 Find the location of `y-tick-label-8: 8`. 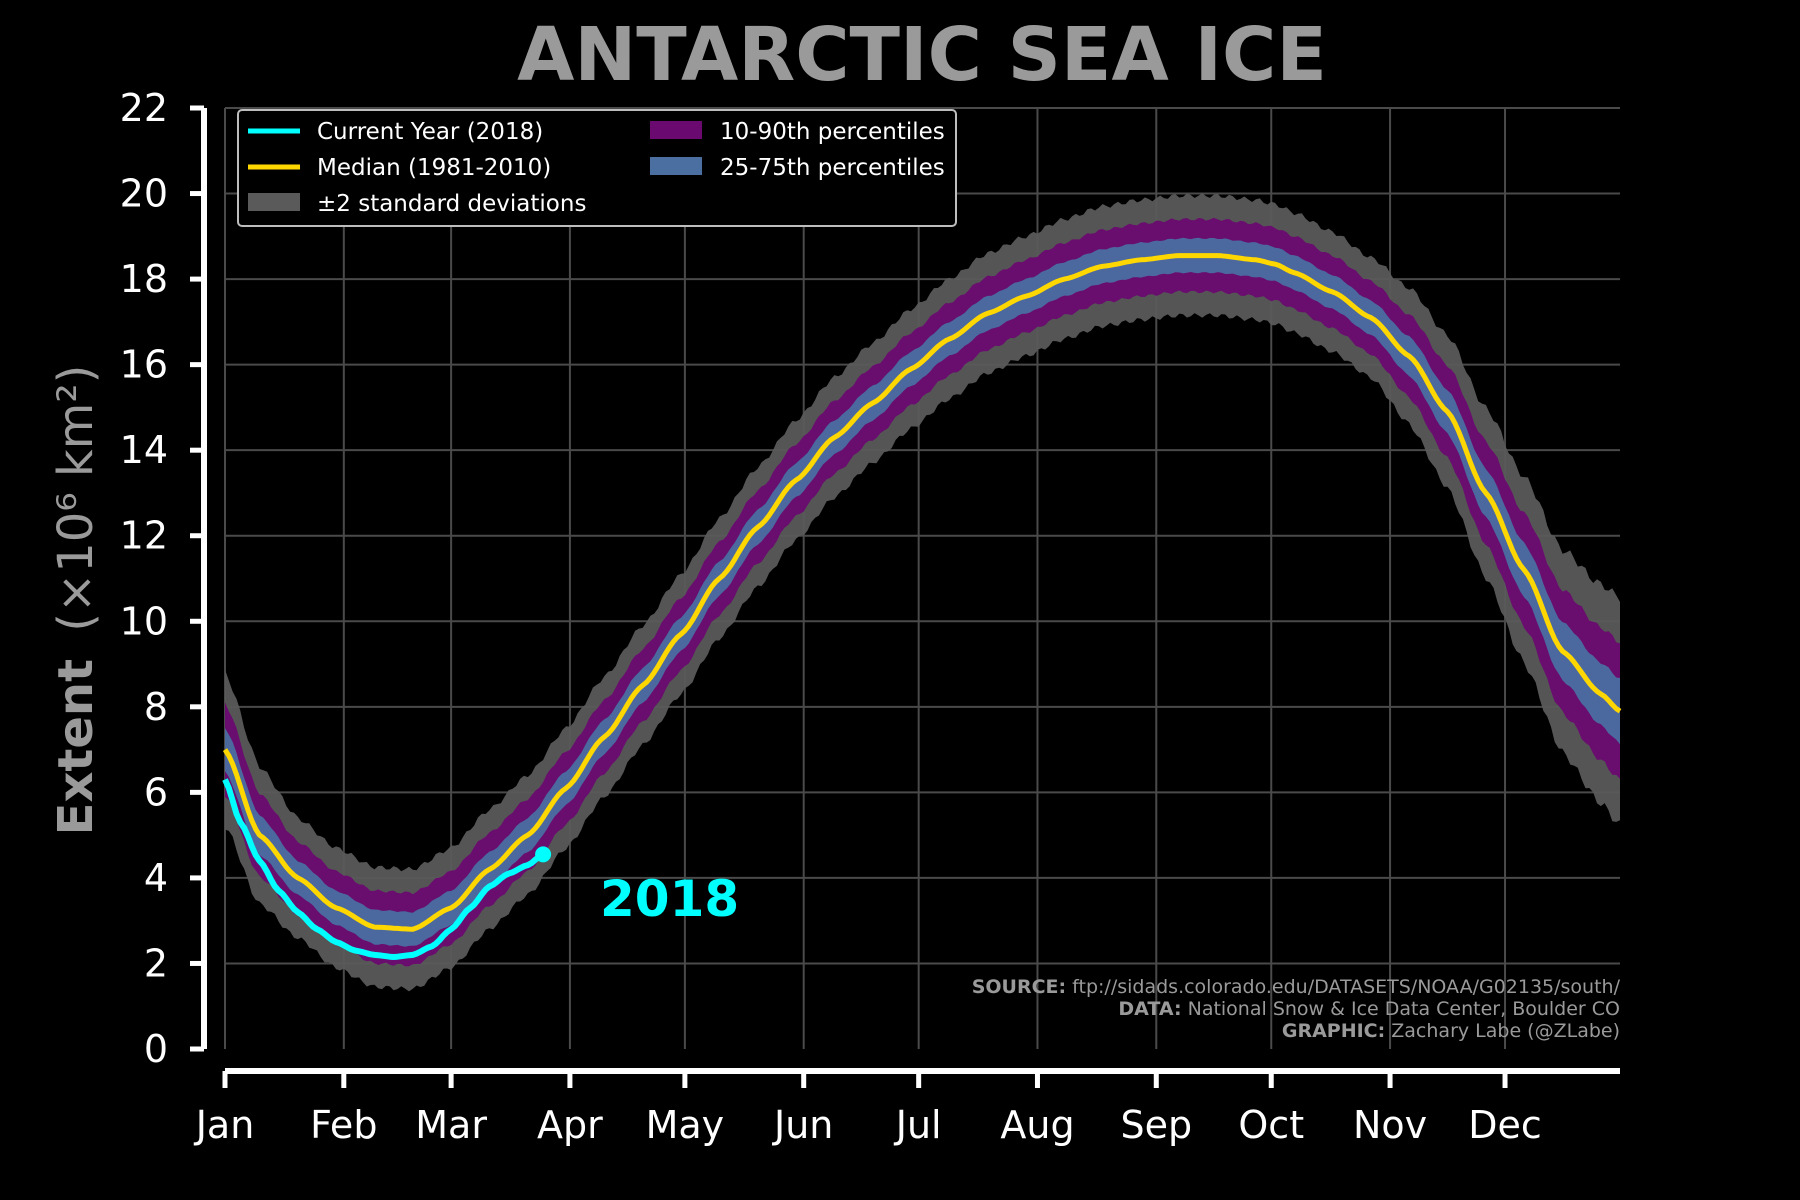

y-tick-label-8: 8 is located at coordinates (156, 707).